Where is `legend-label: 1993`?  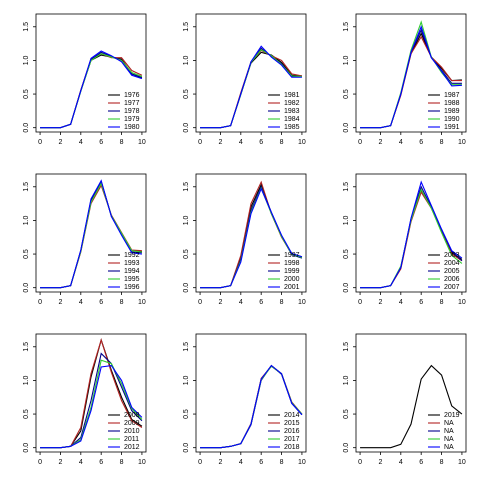 legend-label: 1993 is located at coordinates (132, 263).